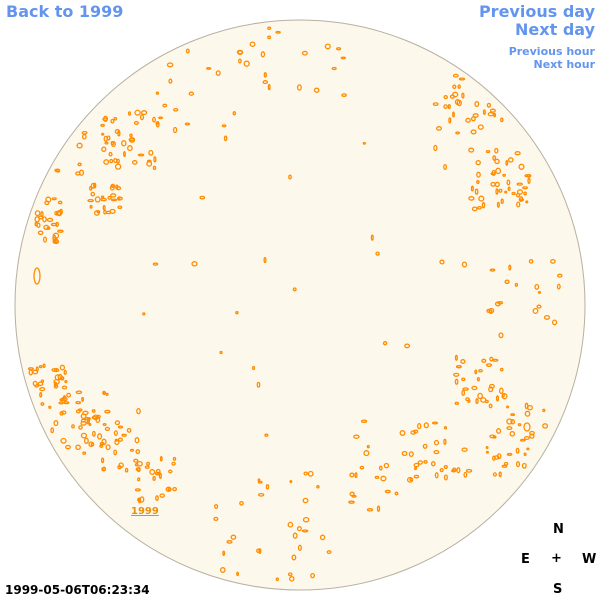  What do you see at coordinates (145, 511) in the screenshot?
I see `active-region-label: 1999` at bounding box center [145, 511].